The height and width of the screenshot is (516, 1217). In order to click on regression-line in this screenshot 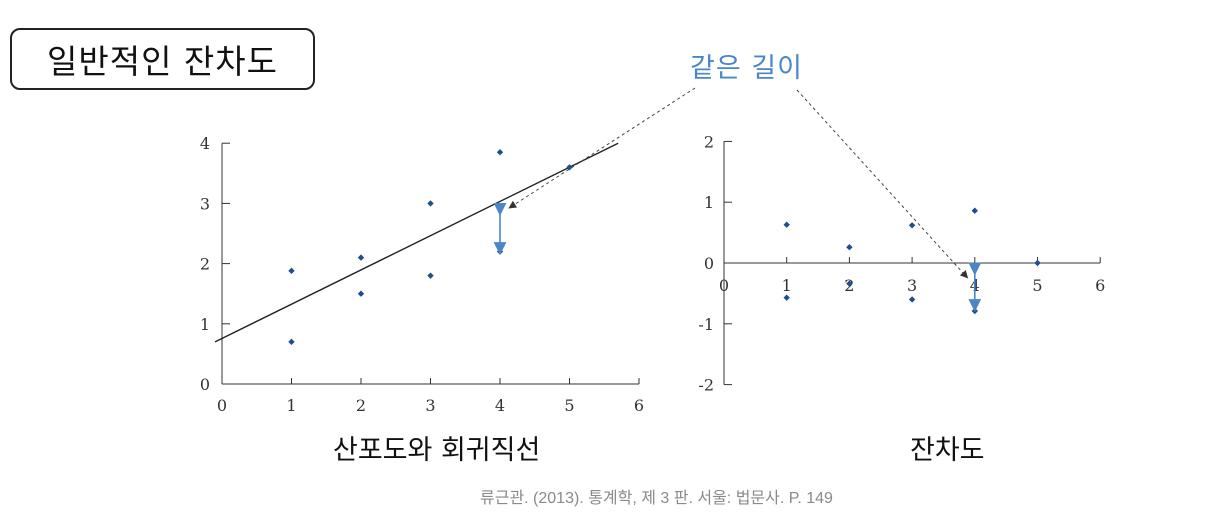, I will do `click(416, 242)`.